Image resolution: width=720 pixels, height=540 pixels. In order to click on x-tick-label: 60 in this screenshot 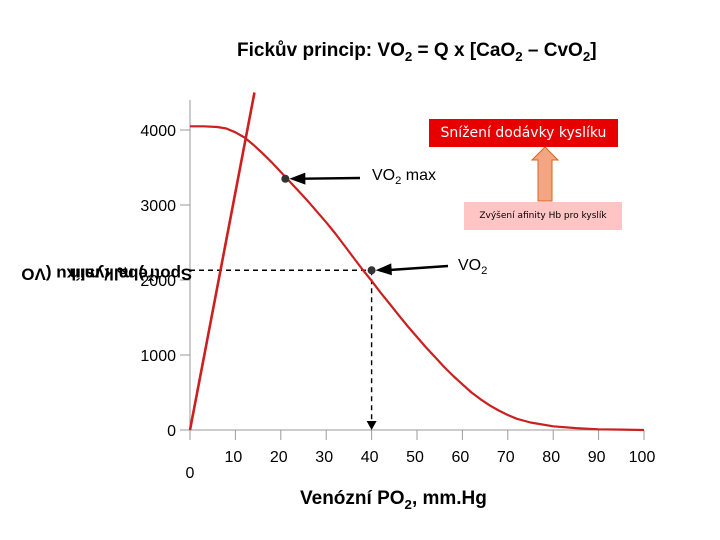, I will do `click(461, 457)`.